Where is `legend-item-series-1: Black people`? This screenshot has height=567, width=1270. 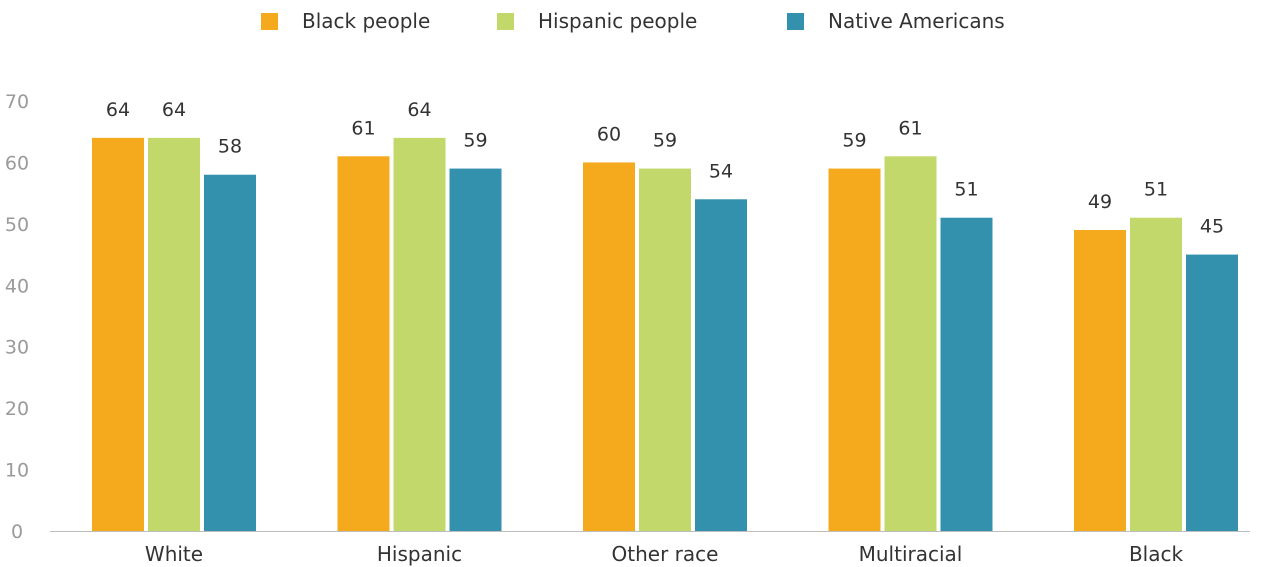 legend-item-series-1: Black people is located at coordinates (345, 21).